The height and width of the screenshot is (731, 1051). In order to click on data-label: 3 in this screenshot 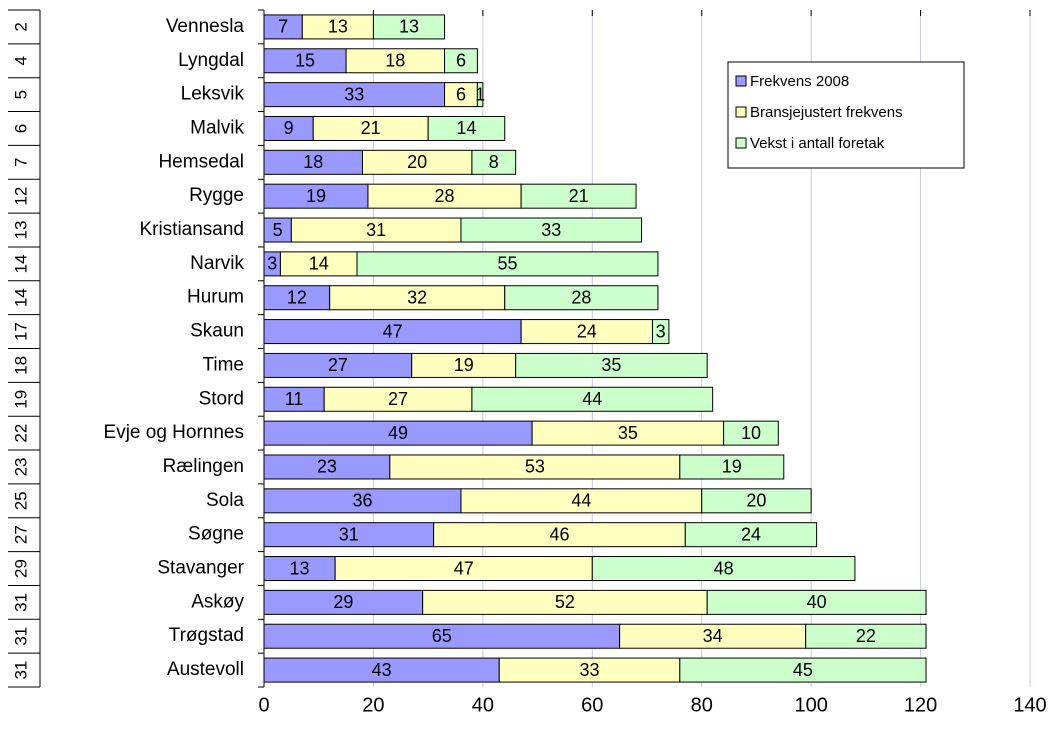, I will do `click(661, 331)`.